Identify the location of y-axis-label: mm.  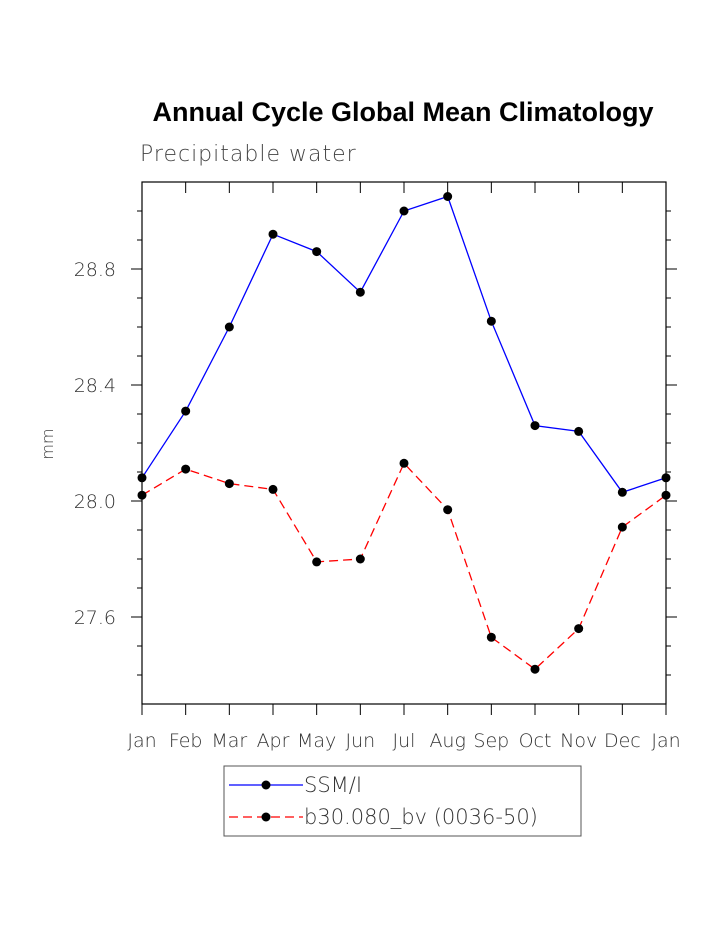
(47, 443).